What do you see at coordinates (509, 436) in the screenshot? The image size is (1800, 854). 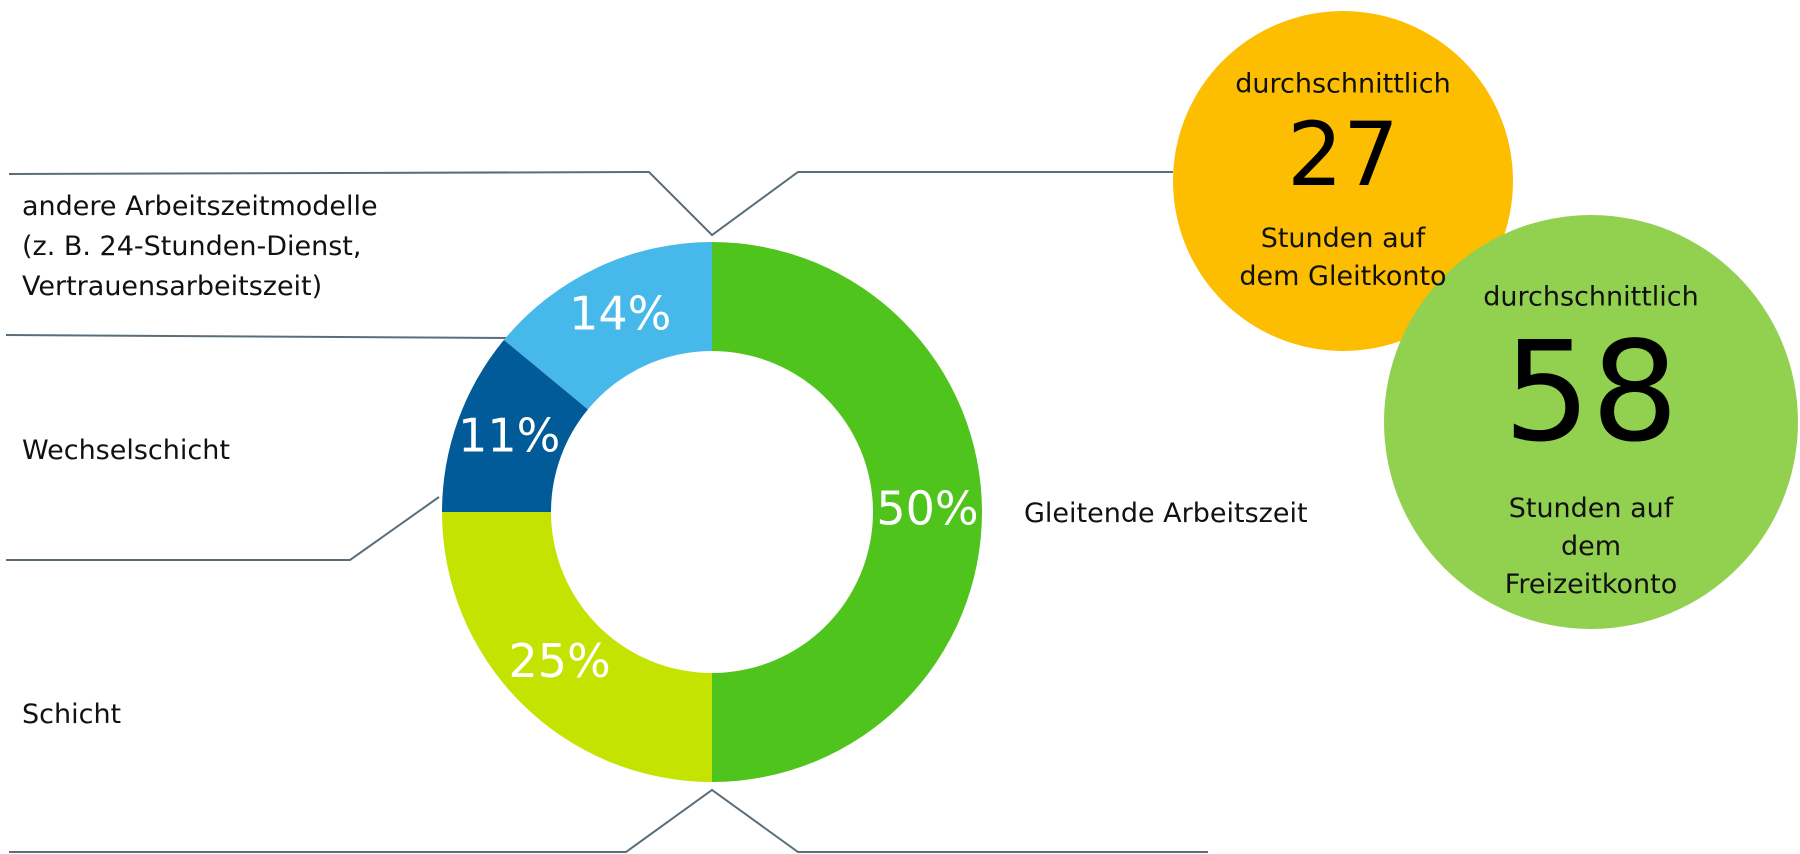 I see `value-label: 11%` at bounding box center [509, 436].